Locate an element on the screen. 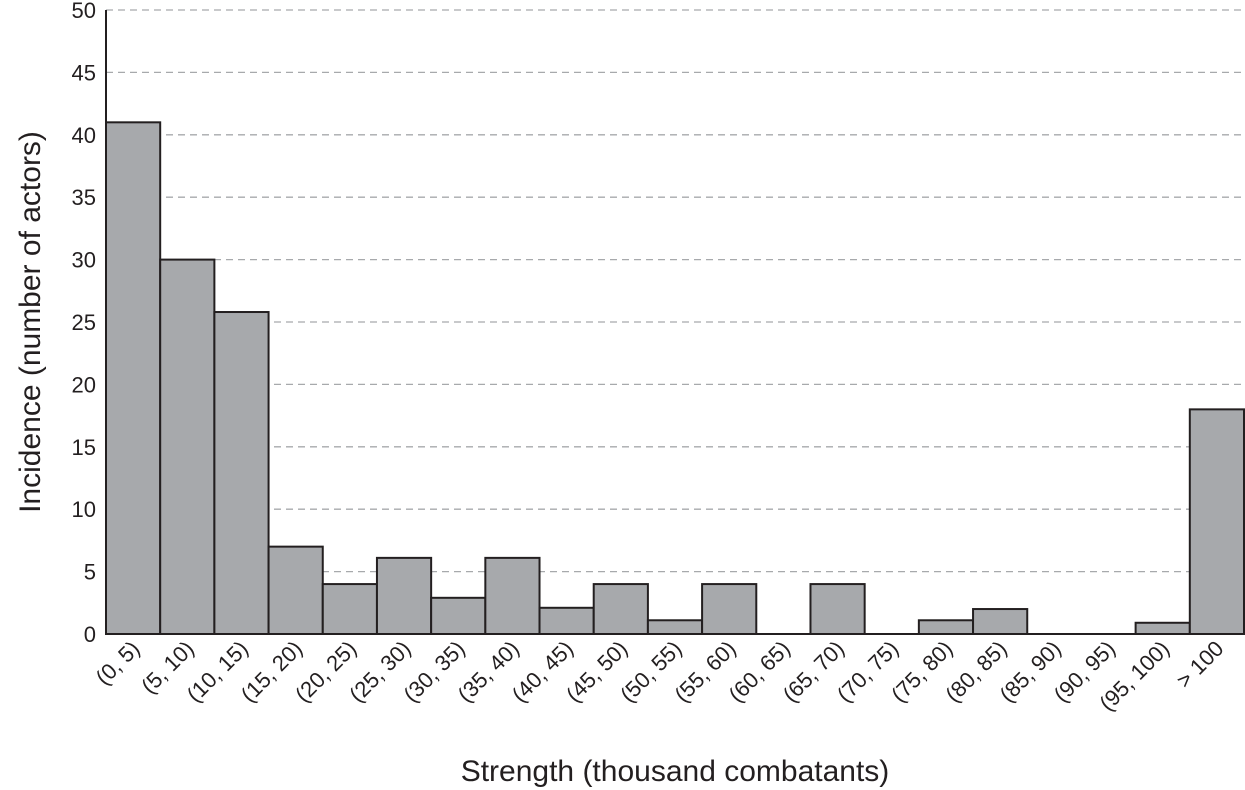 The image size is (1245, 790). y-tick-label: 15 is located at coordinates (84, 447).